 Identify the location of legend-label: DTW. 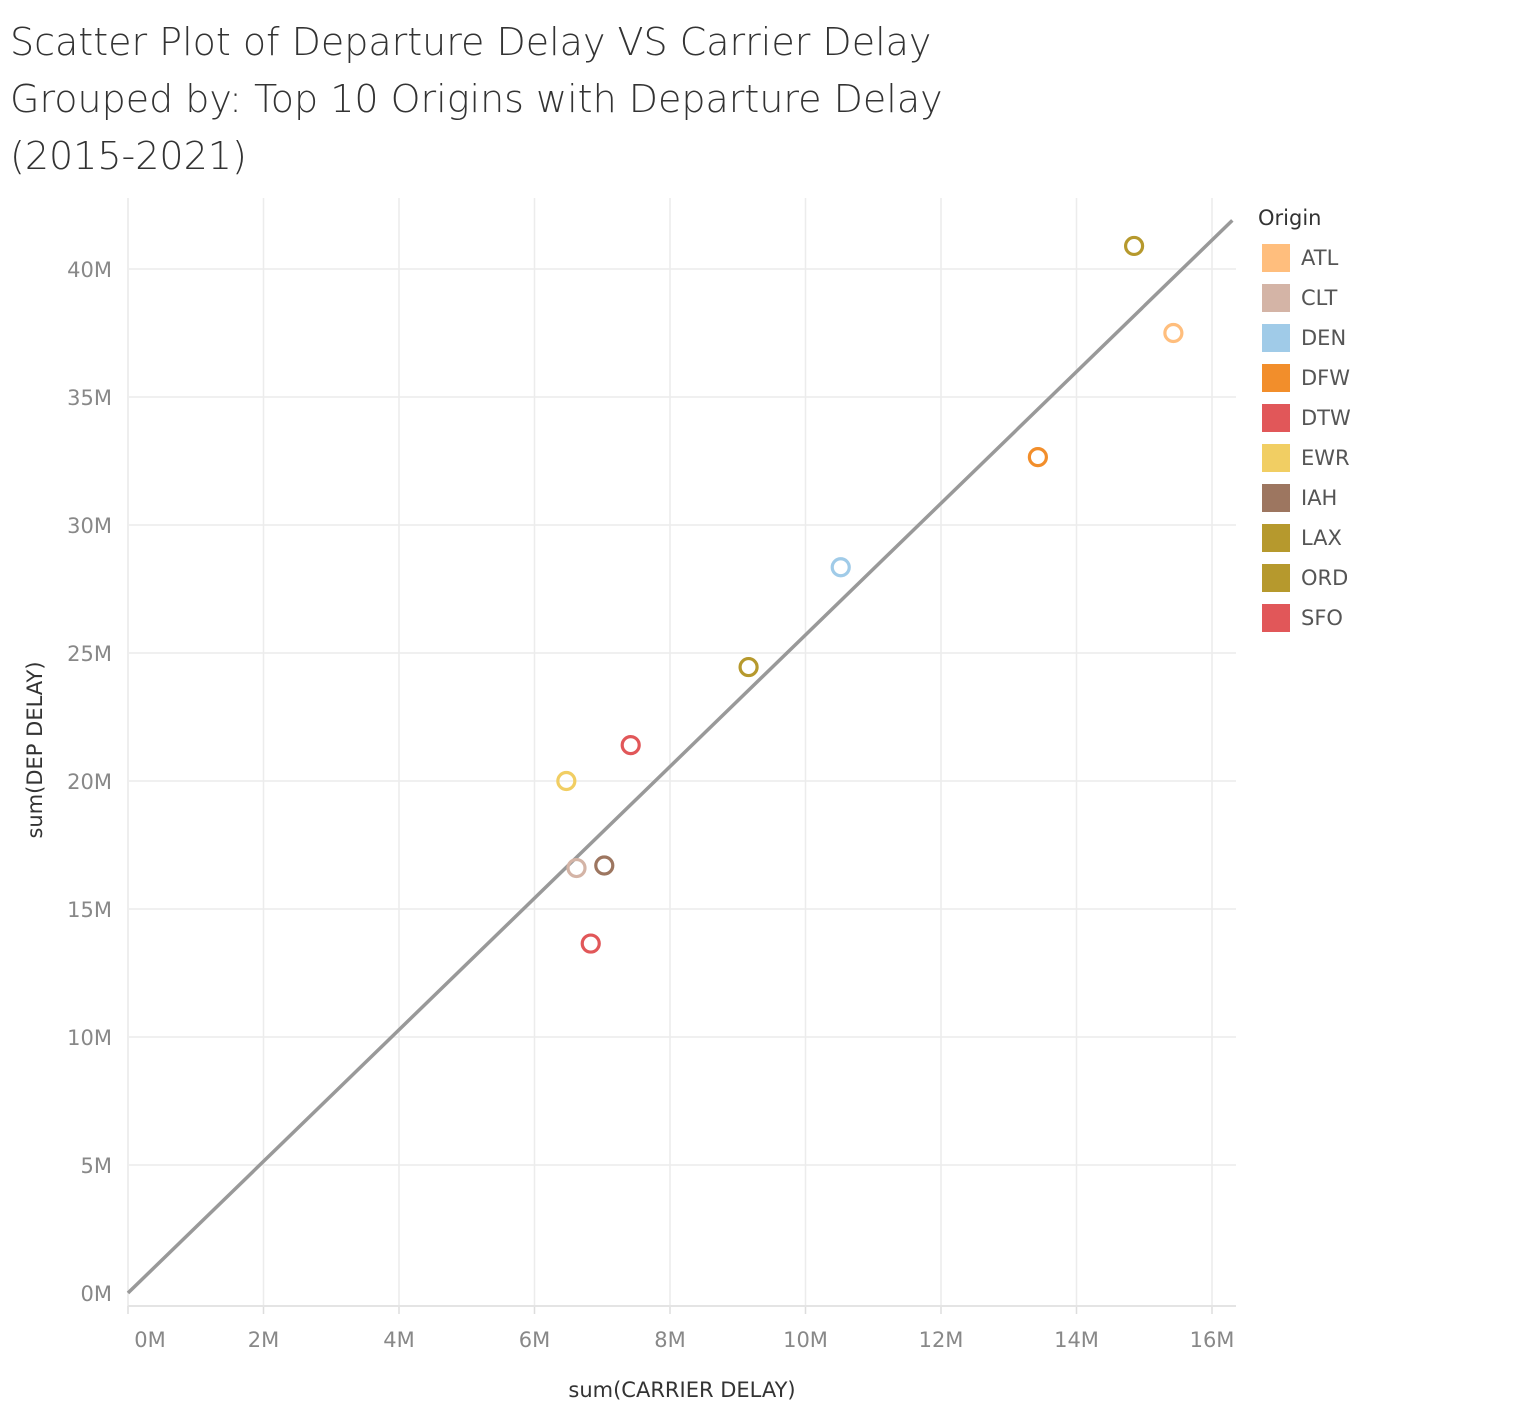
(1326, 418).